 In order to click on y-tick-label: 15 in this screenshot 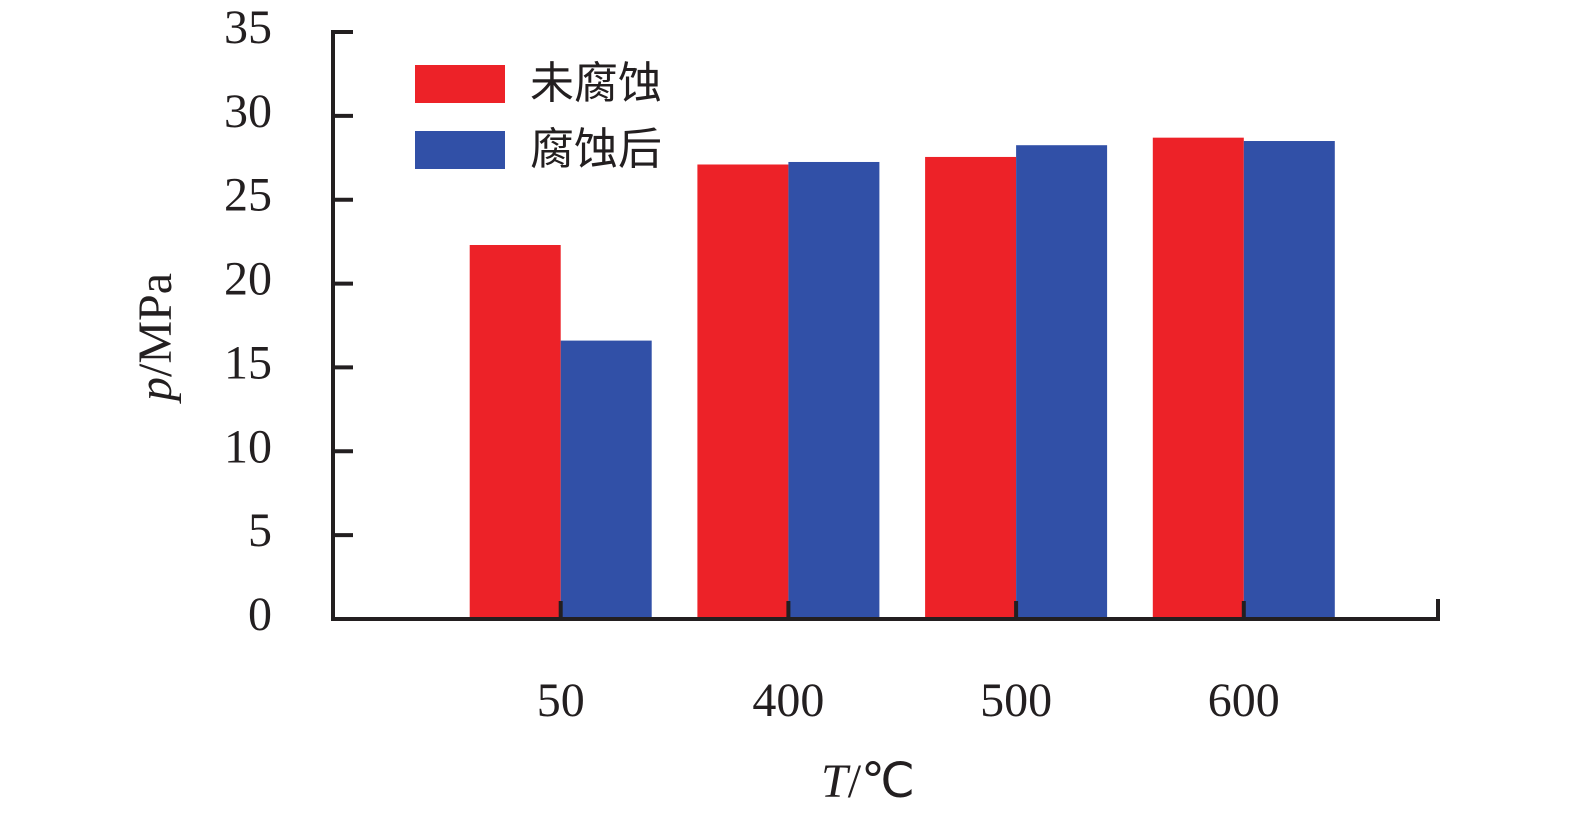, I will do `click(248, 362)`.